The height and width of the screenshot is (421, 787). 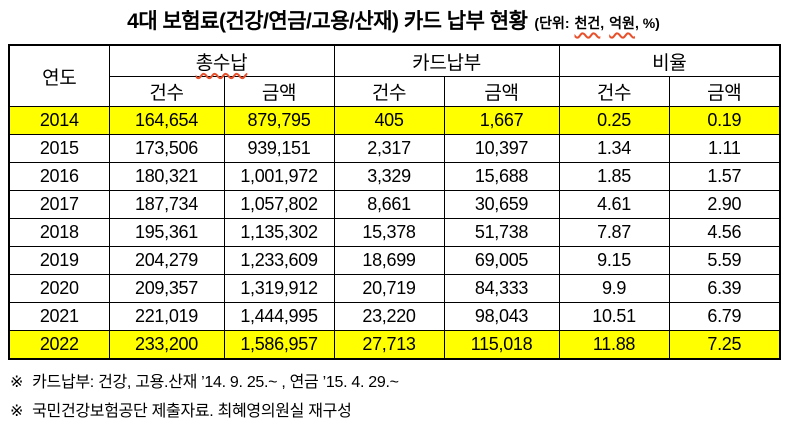 I want to click on ratio-amount-cell: 6.39, so click(x=724, y=288).